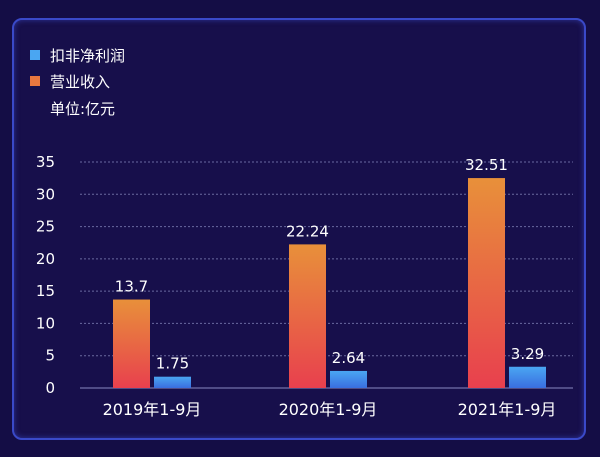 Image resolution: width=600 pixels, height=457 pixels. I want to click on y-tick-label: 5, so click(50, 356).